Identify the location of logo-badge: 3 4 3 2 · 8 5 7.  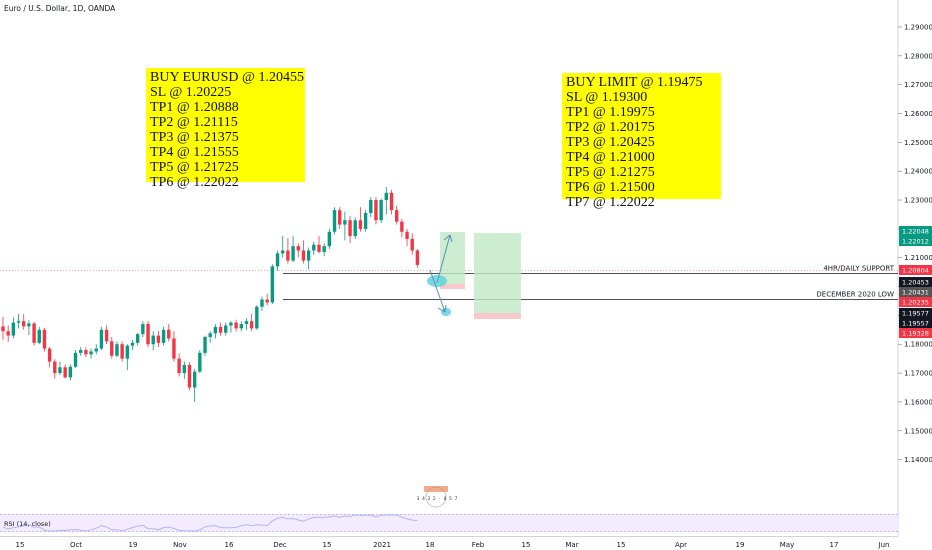
(437, 497).